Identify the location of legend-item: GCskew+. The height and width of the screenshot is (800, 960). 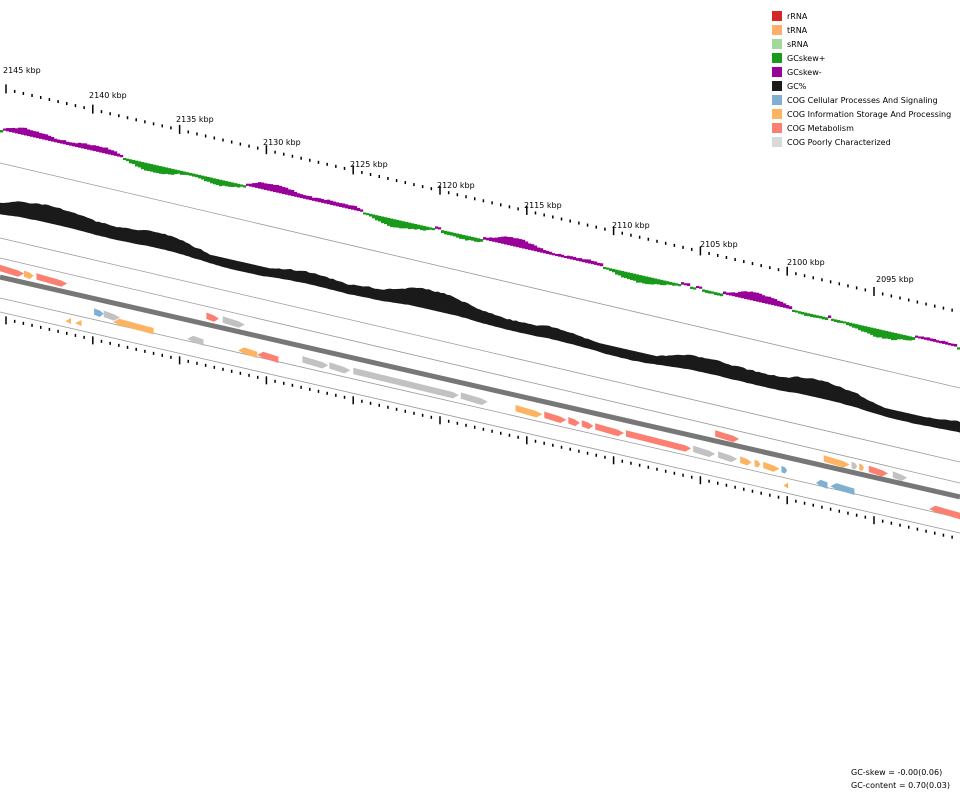
(861, 58).